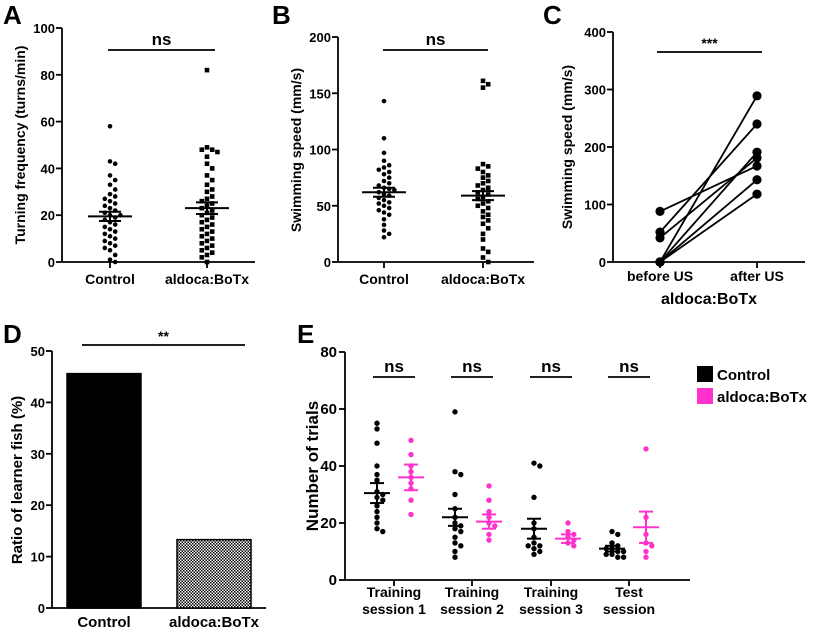 The height and width of the screenshot is (632, 820). Describe the element at coordinates (163, 336) in the screenshot. I see `significance-label: **` at that location.